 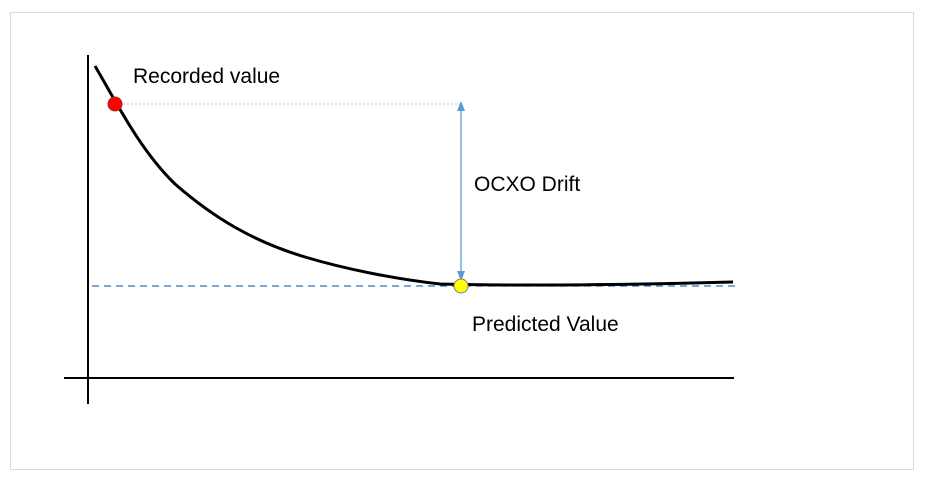 What do you see at coordinates (545, 324) in the screenshot?
I see `predicted-value-label: Predicted Value` at bounding box center [545, 324].